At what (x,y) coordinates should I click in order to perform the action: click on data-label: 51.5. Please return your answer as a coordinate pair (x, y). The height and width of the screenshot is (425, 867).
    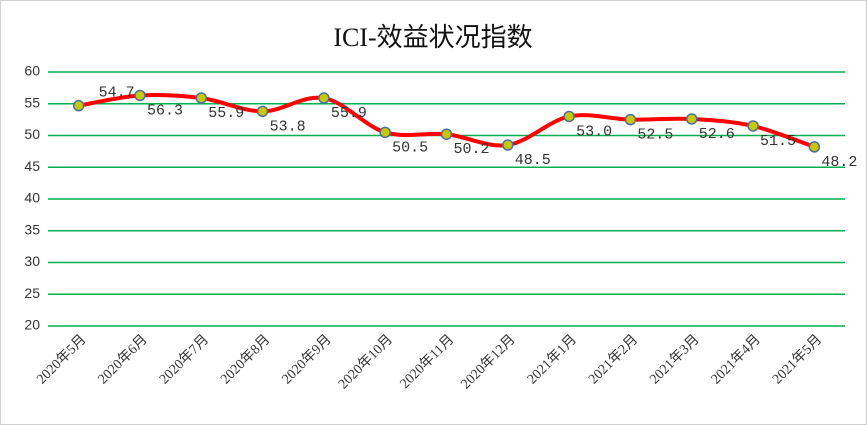
    Looking at the image, I should click on (778, 141).